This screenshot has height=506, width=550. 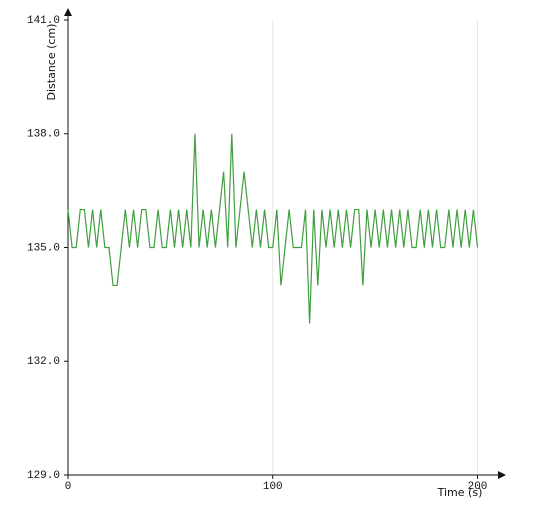 What do you see at coordinates (68, 487) in the screenshot?
I see `x-tick-label: 0` at bounding box center [68, 487].